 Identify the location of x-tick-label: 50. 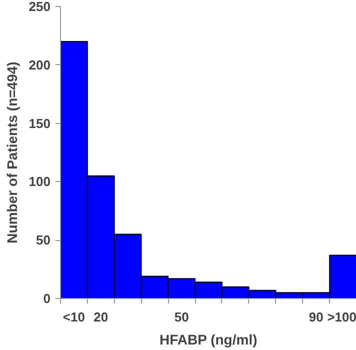
(181, 317).